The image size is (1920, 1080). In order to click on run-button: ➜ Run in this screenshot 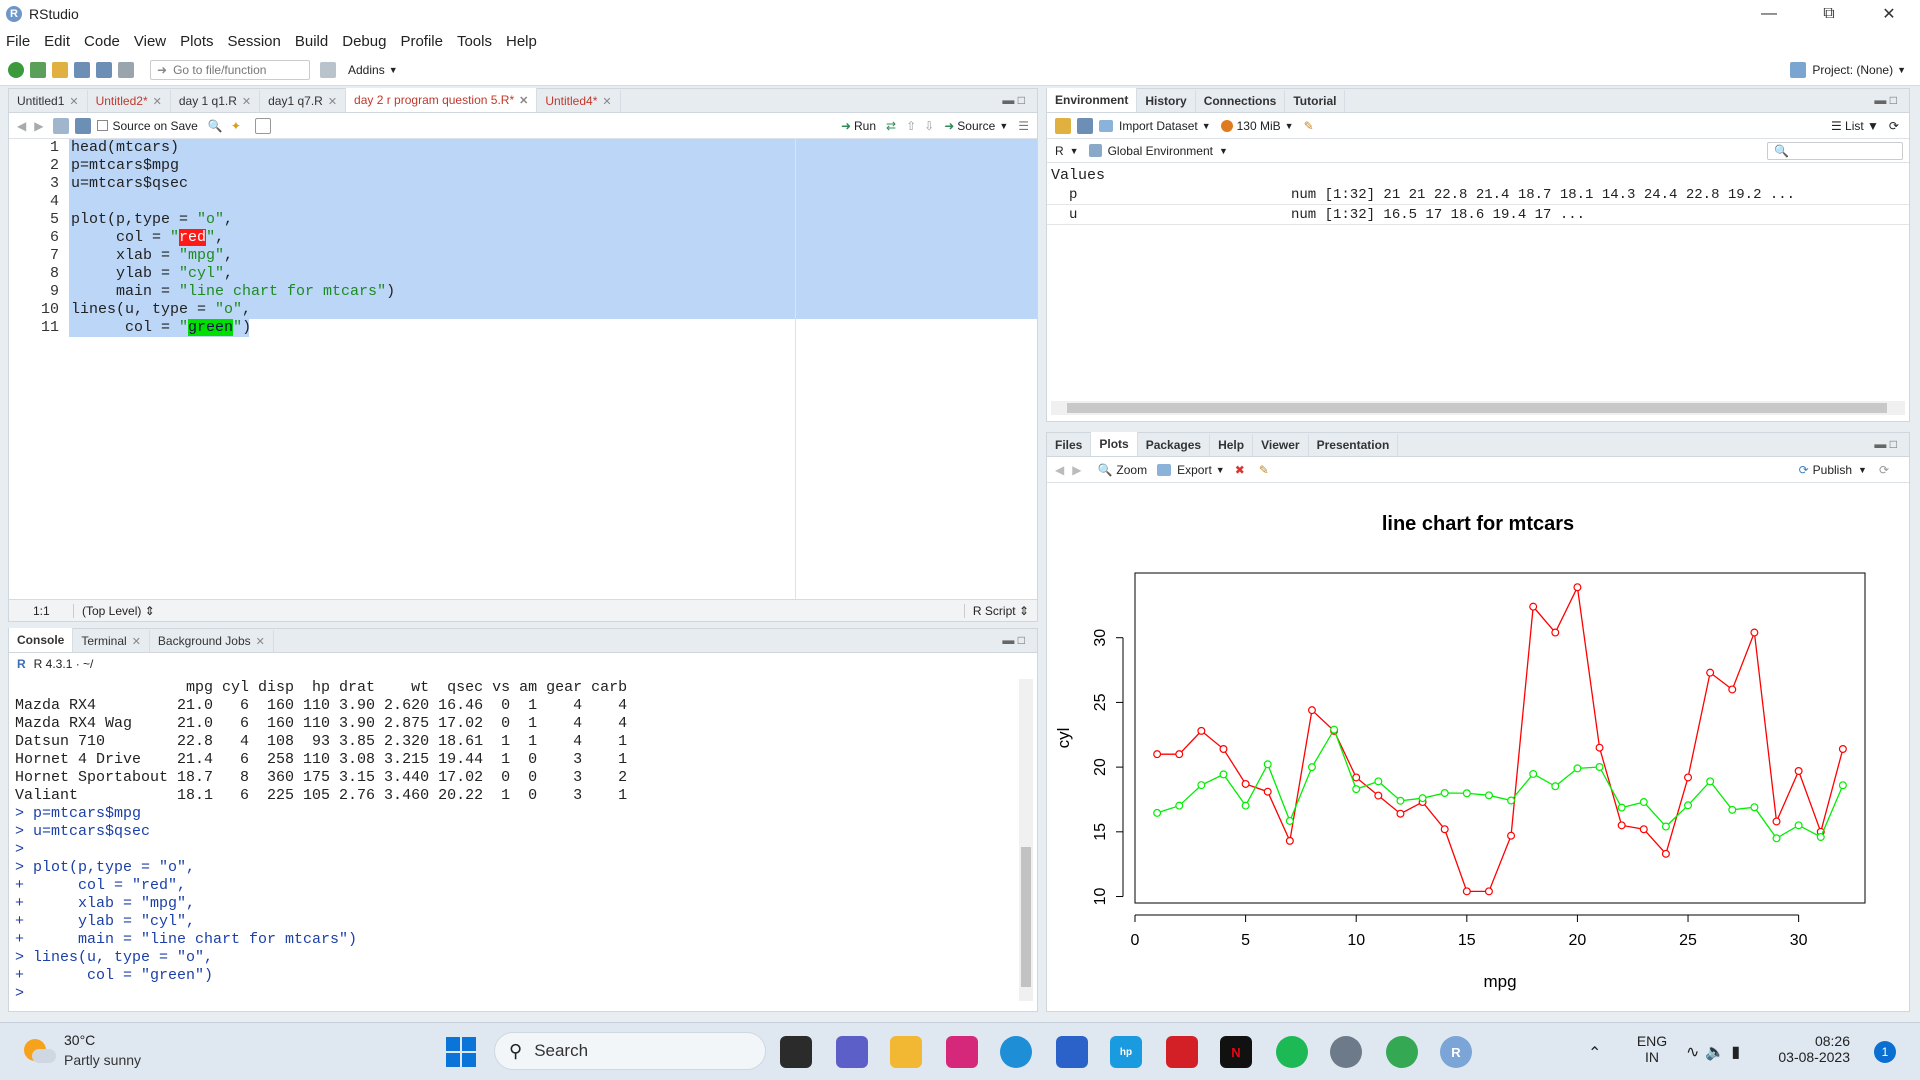, I will do `click(858, 125)`.